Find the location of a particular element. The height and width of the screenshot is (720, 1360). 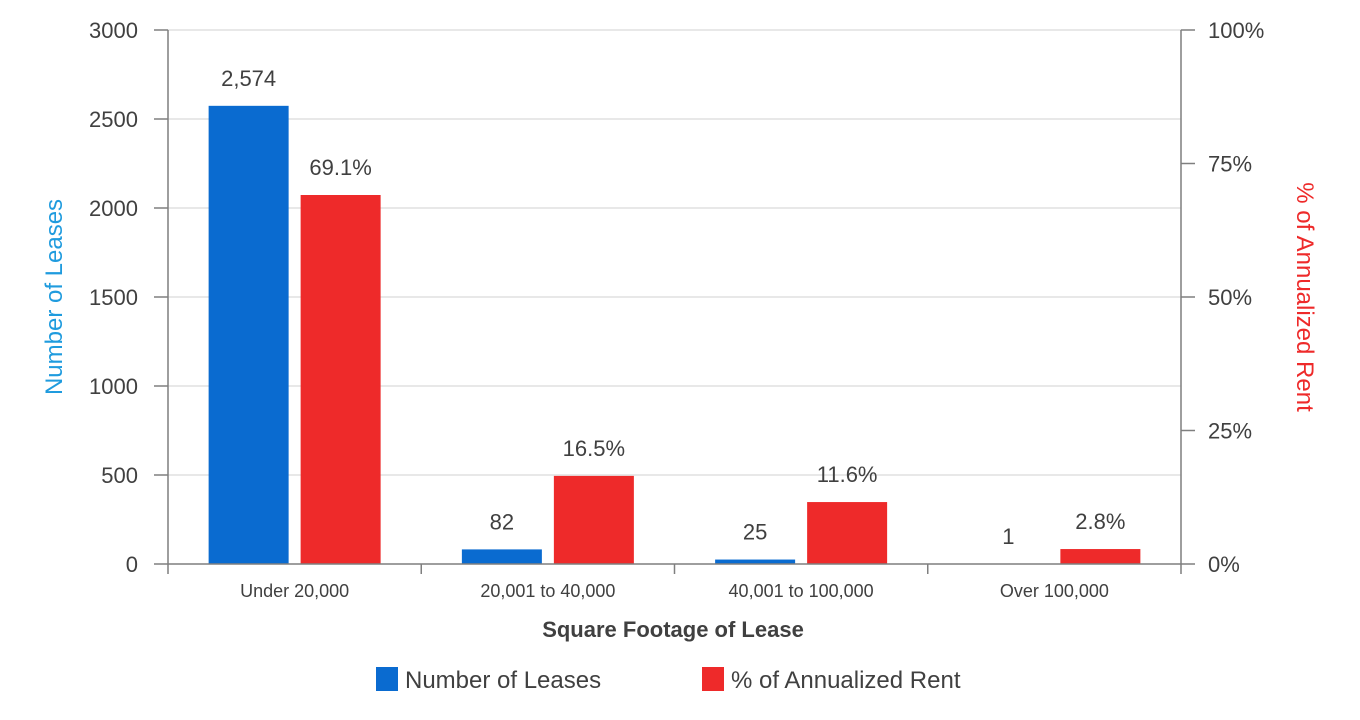

y-tick-label-left: 2000 is located at coordinates (113, 208).